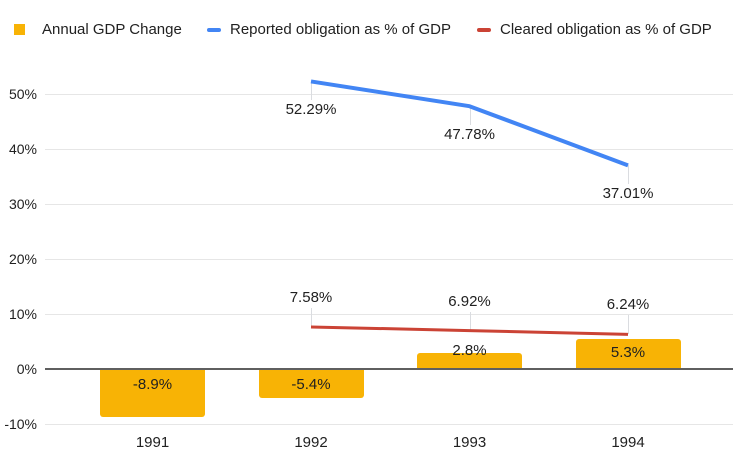 The height and width of the screenshot is (475, 755). What do you see at coordinates (26, 368) in the screenshot?
I see `y-axis-tick-label-0: 0%` at bounding box center [26, 368].